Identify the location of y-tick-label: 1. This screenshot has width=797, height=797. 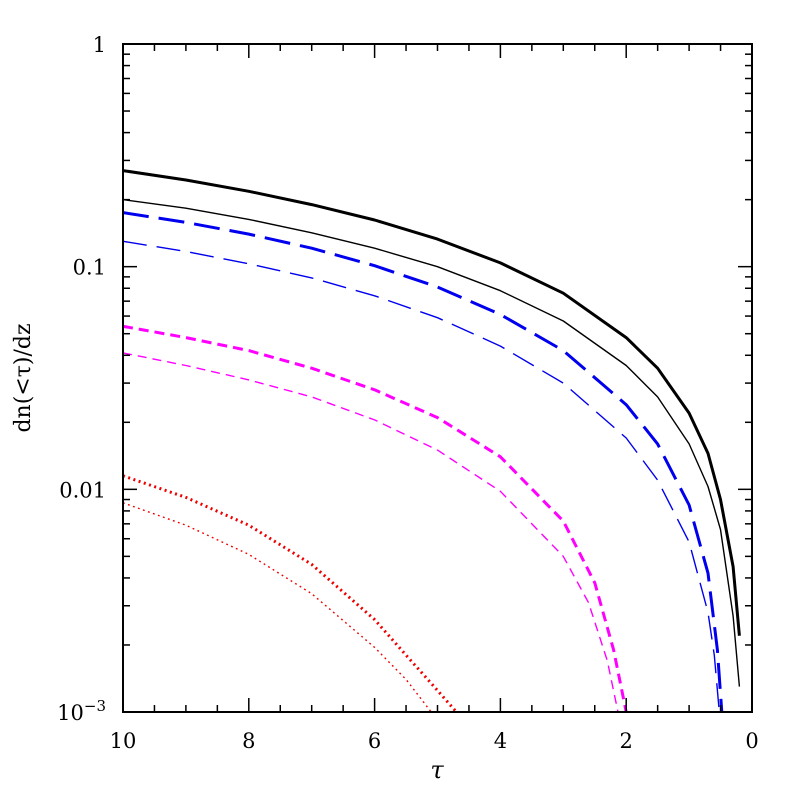
(99, 45).